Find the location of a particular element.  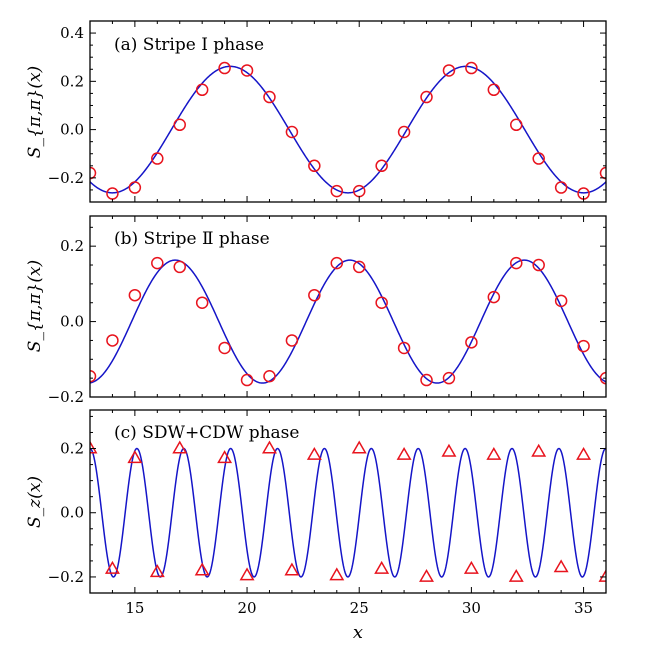

y-axis-label-b-text: S_{π,π}(x) is located at coordinates (35, 306).